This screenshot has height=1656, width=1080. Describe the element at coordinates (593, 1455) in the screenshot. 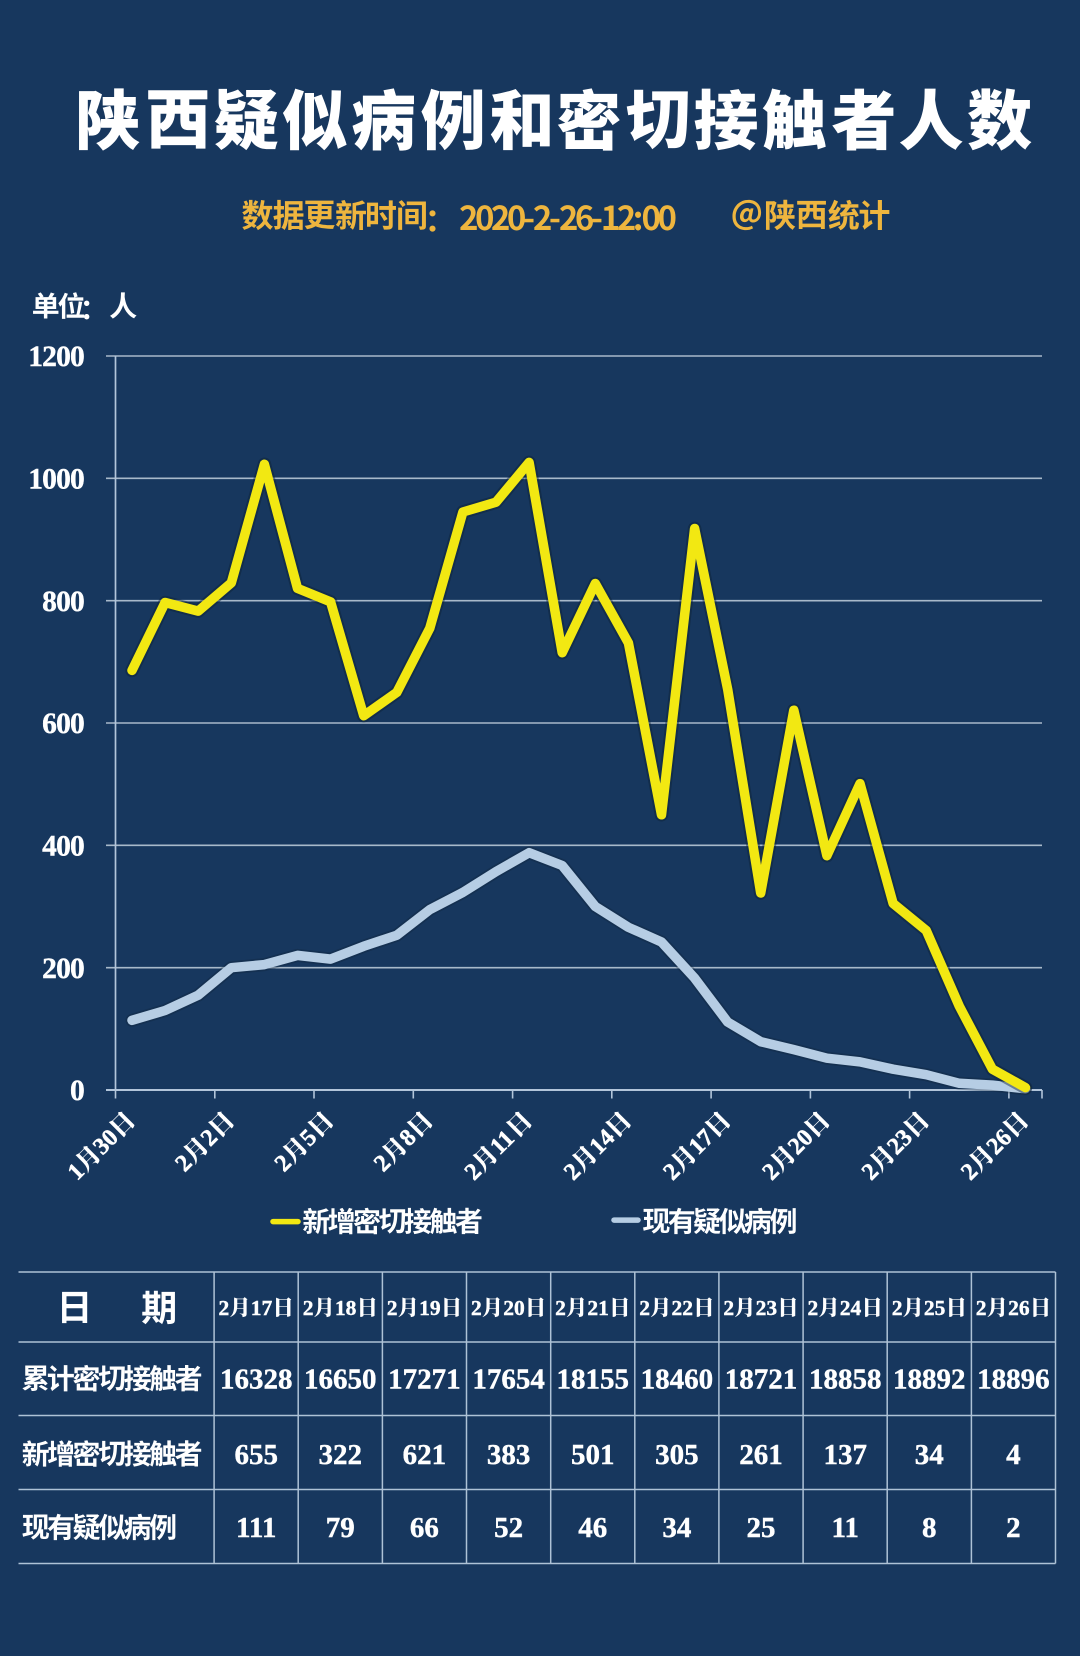

I see `svg-text: 501` at that location.